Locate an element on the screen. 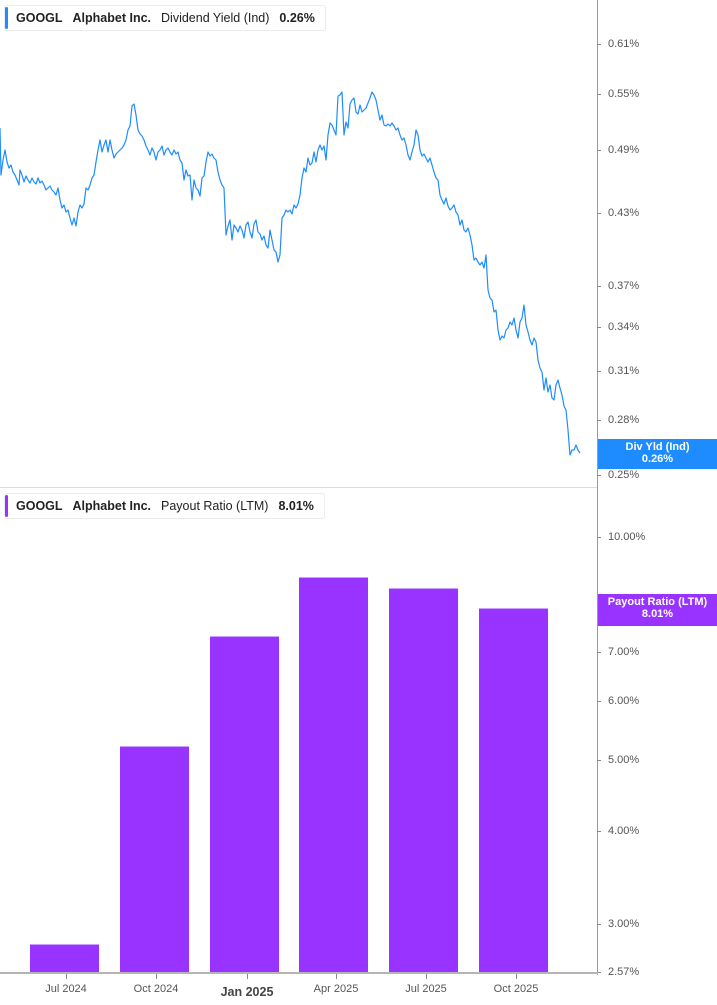 The height and width of the screenshot is (1005, 717). y-tick-label: 0.25% is located at coordinates (624, 475).